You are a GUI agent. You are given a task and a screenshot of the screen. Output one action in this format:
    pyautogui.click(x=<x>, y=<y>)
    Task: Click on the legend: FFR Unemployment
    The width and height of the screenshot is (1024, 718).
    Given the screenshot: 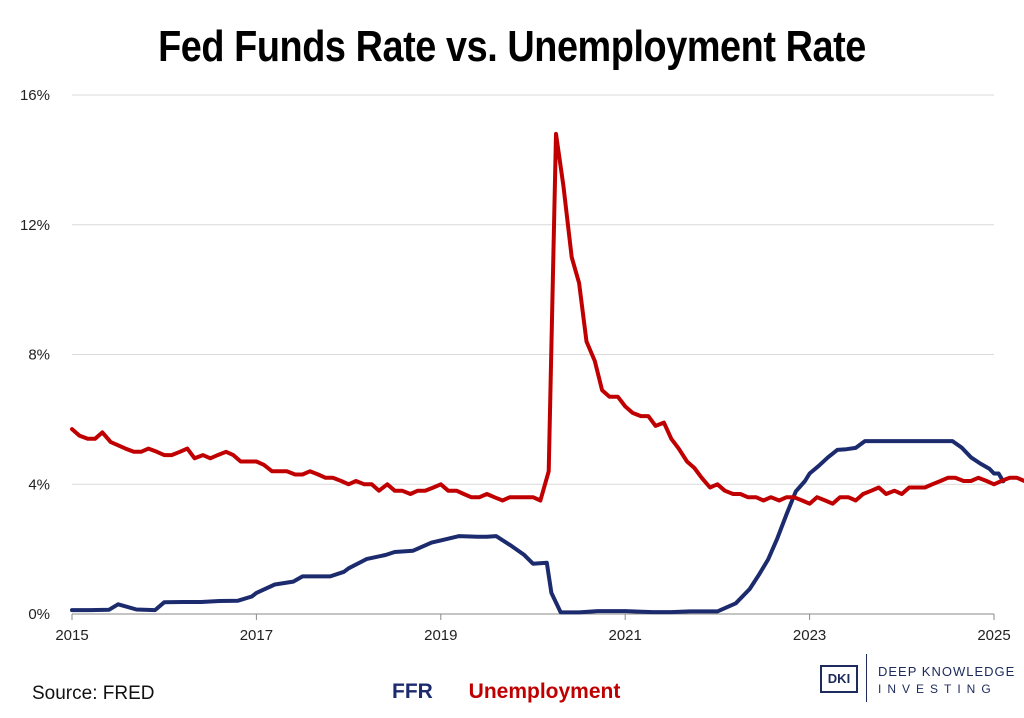 What is the action you would take?
    pyautogui.click(x=521, y=692)
    